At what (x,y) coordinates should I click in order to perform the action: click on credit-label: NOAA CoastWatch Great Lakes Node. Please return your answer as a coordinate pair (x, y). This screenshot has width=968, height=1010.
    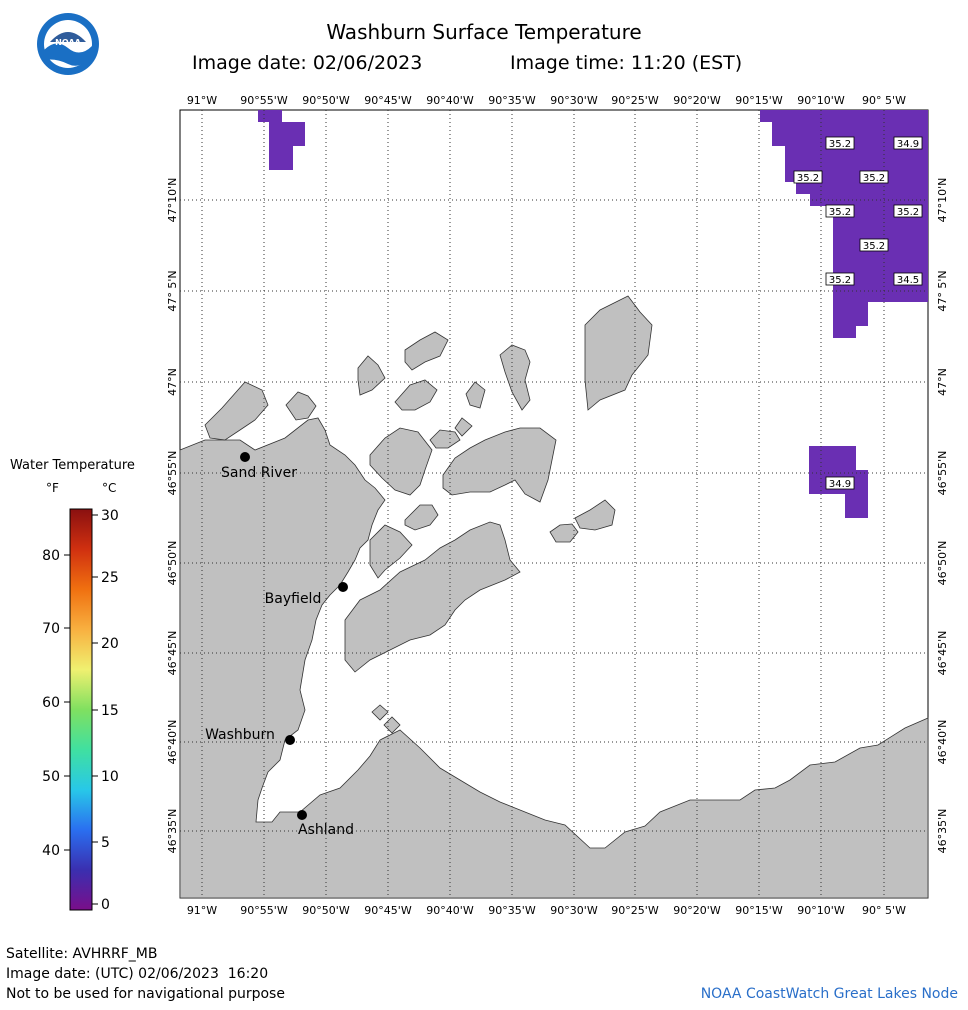
    Looking at the image, I should click on (829, 994).